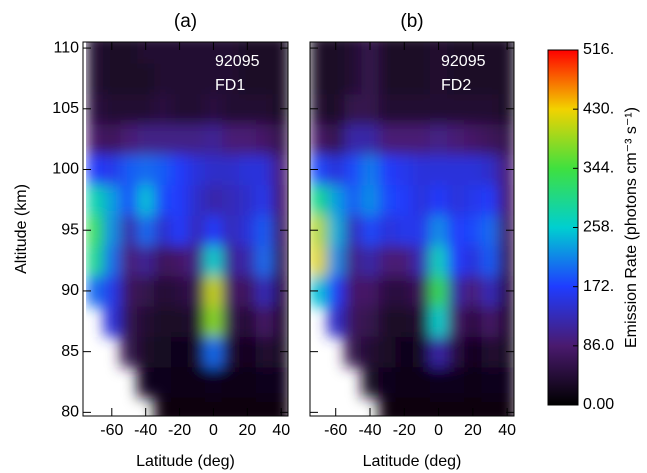 Image resolution: width=647 pixels, height=473 pixels. Describe the element at coordinates (70, 229) in the screenshot. I see `y-tick-label: 95` at that location.